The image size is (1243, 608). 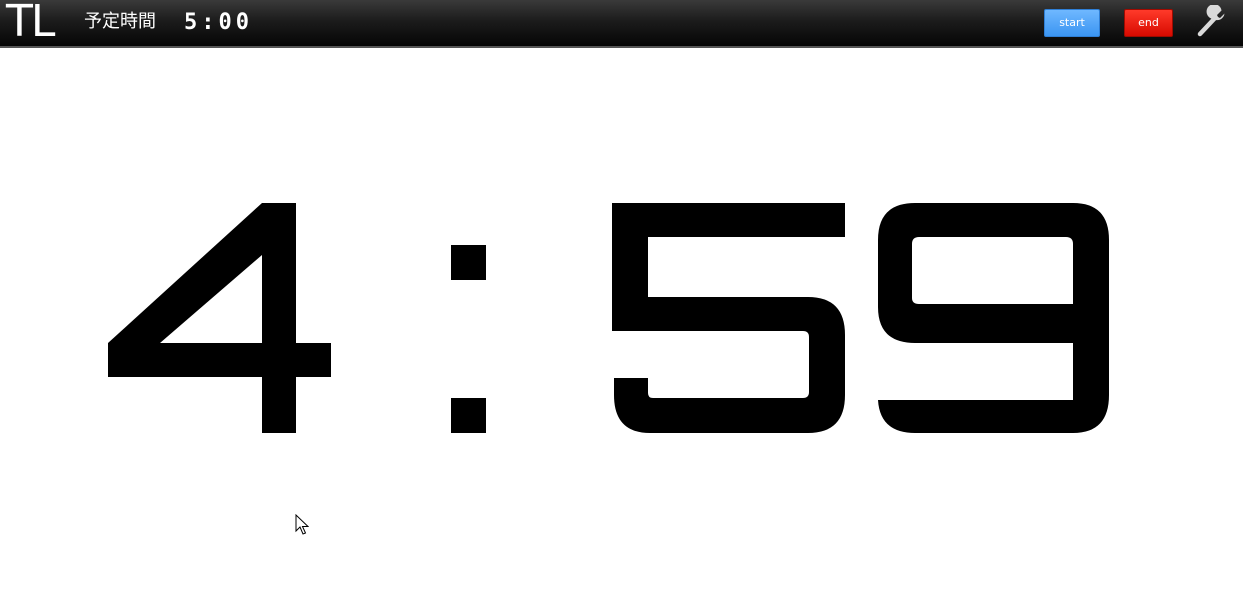 What do you see at coordinates (1072, 23) in the screenshot?
I see `start-button: start` at bounding box center [1072, 23].